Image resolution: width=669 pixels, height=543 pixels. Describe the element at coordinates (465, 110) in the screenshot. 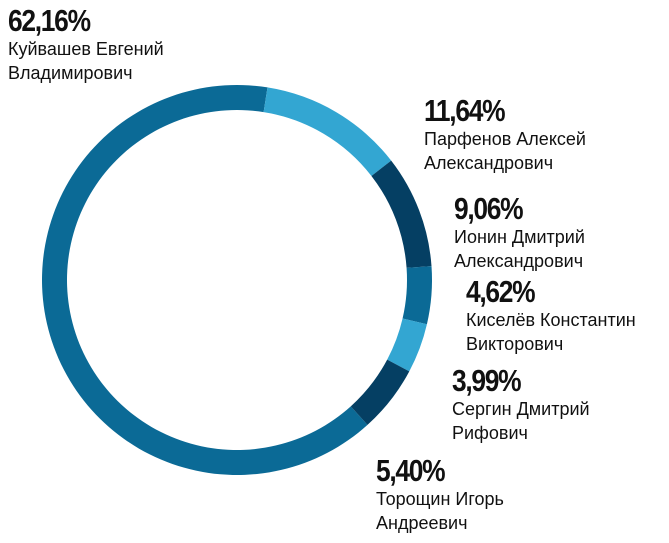

I see `value-label: 11,64%` at that location.